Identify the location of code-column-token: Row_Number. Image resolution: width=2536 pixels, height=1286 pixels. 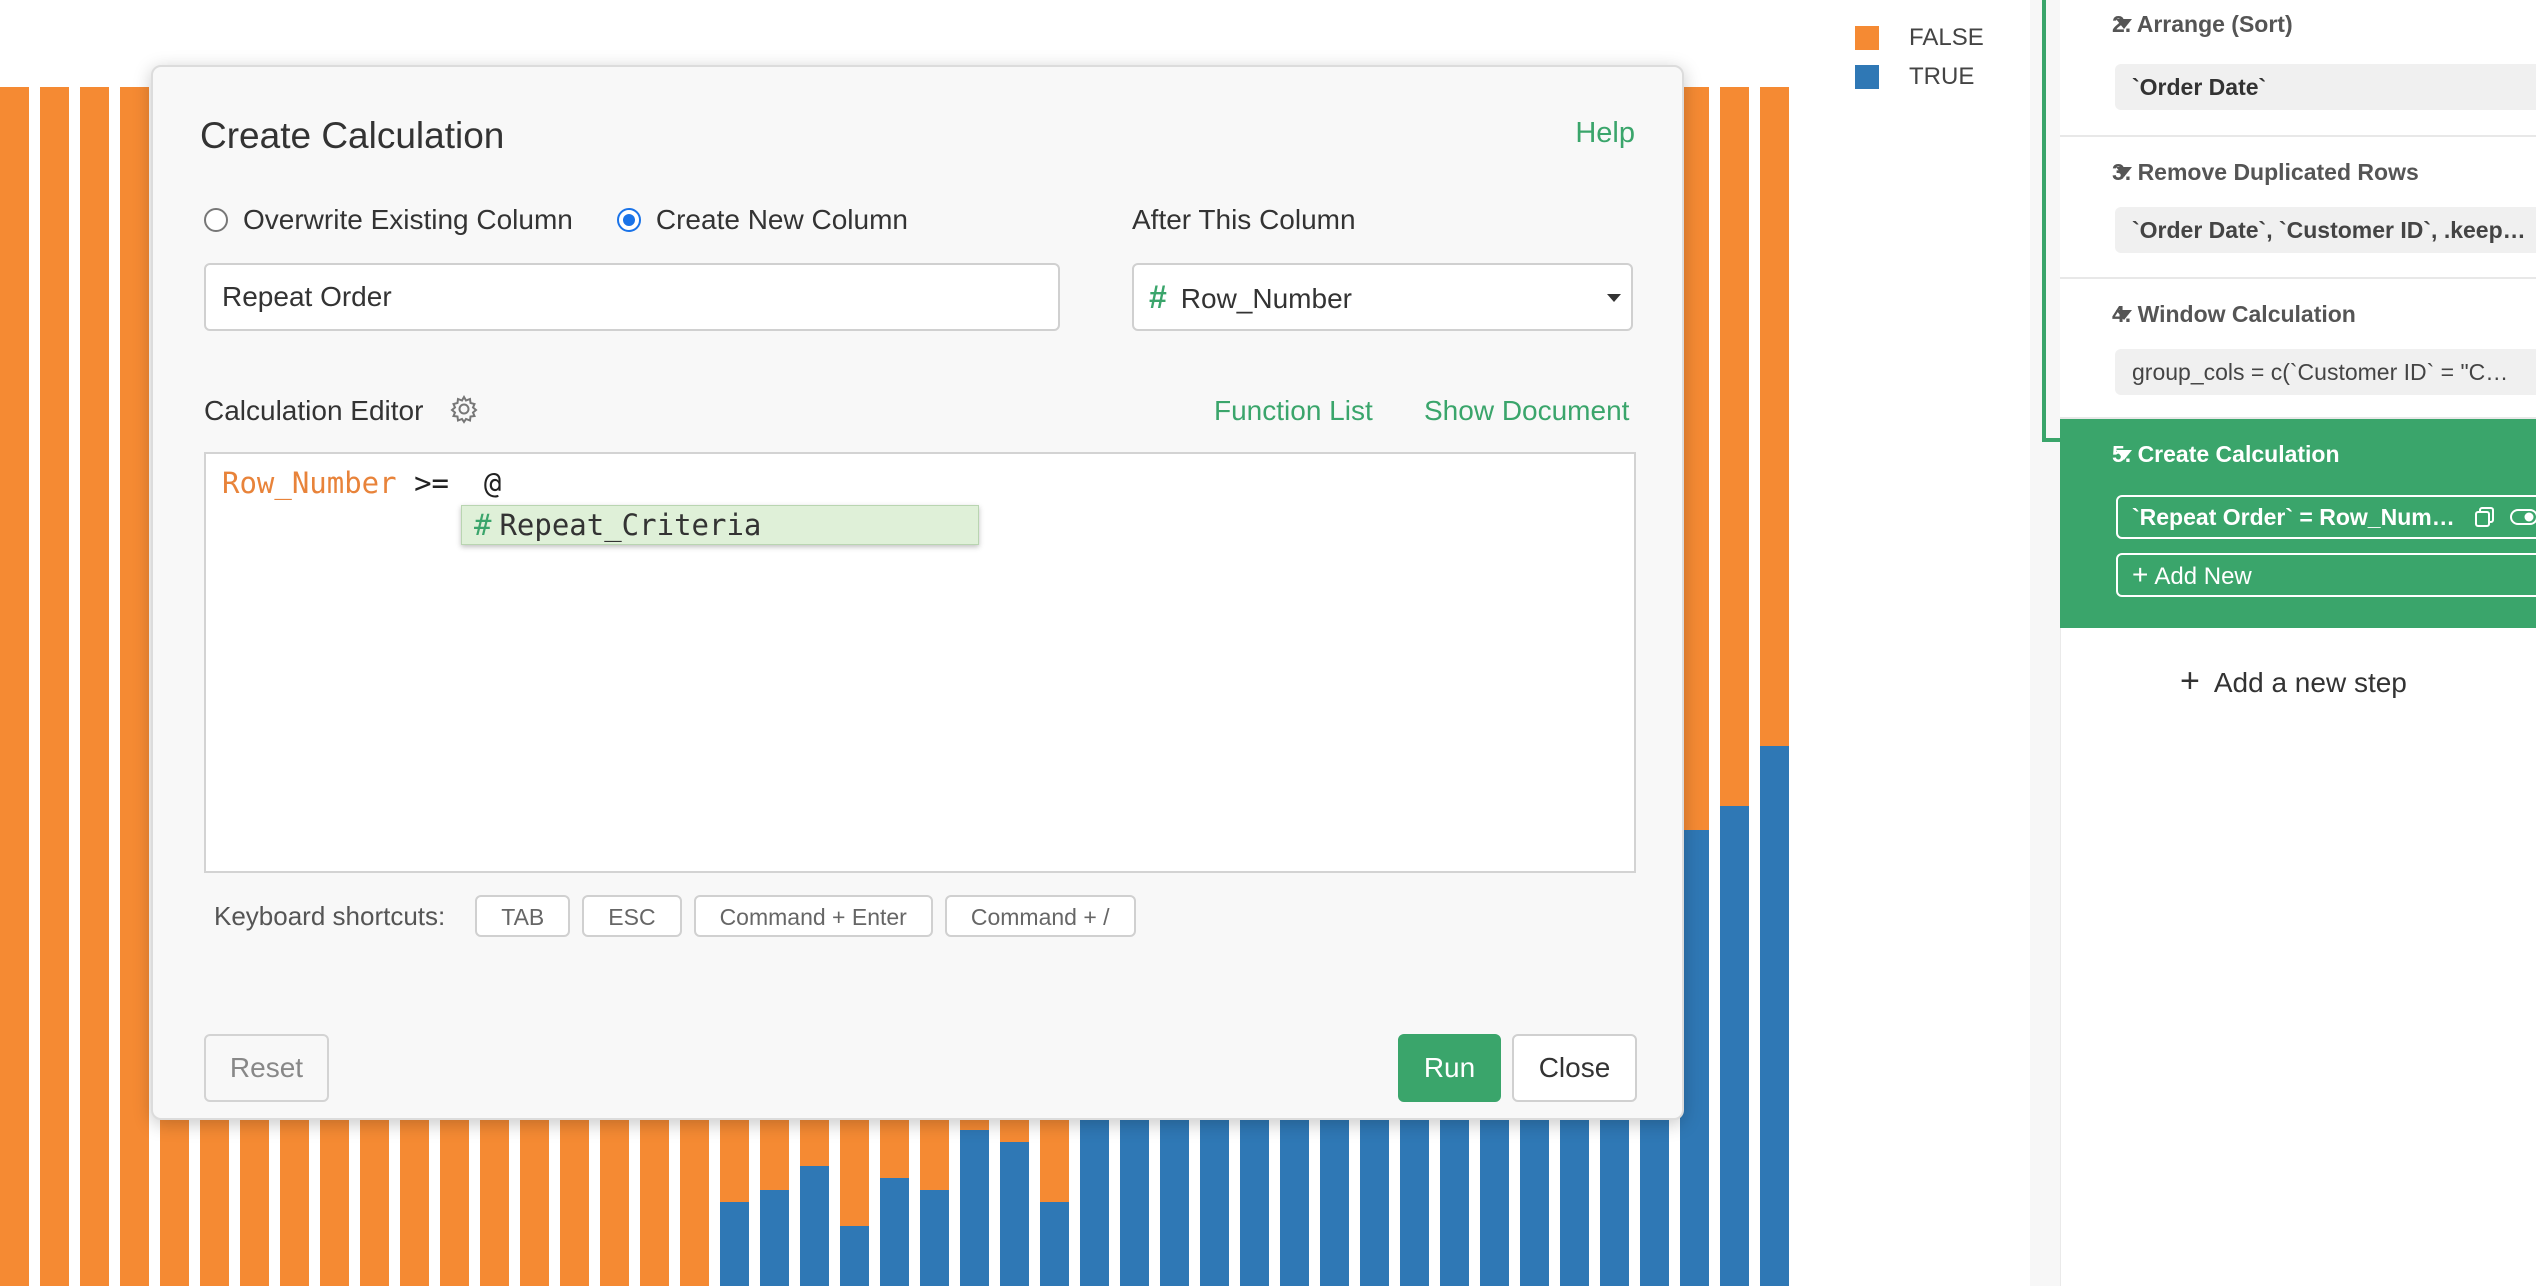
(309, 483).